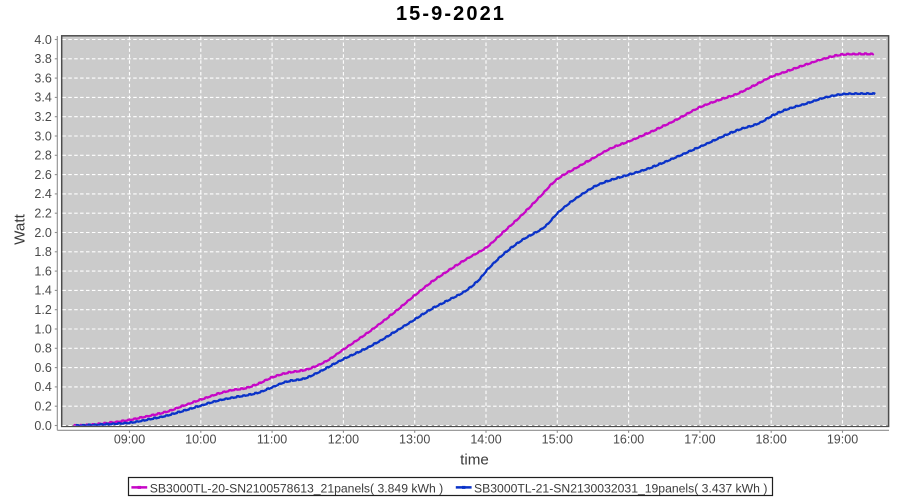 This screenshot has height=500, width=900. Describe the element at coordinates (42, 59) in the screenshot. I see `svg-text: 3.8` at that location.